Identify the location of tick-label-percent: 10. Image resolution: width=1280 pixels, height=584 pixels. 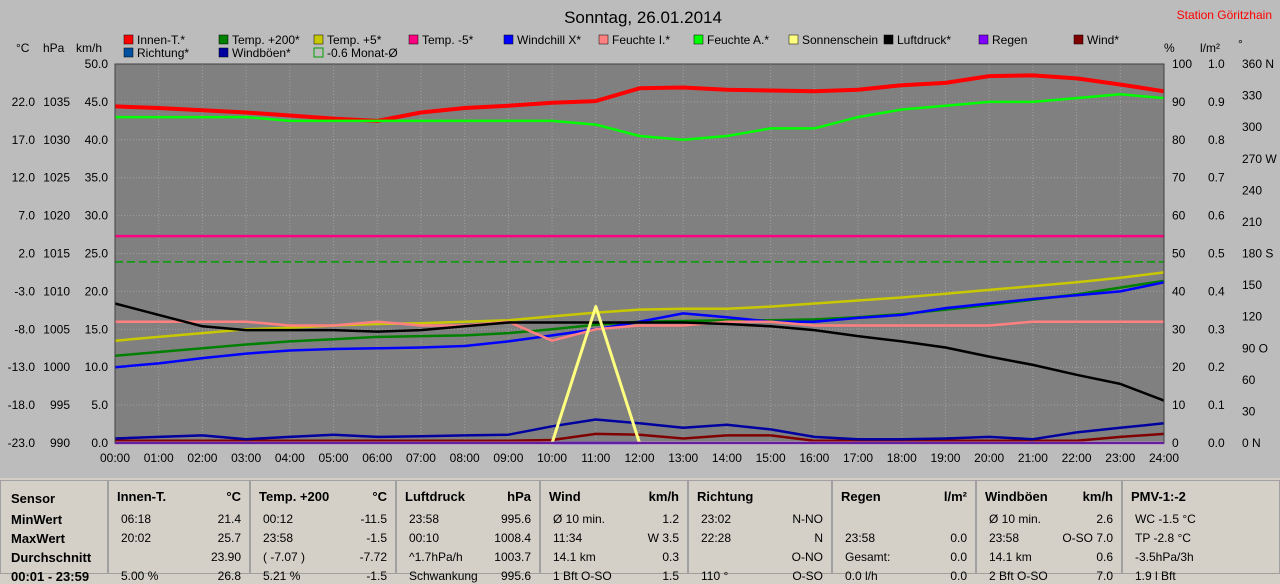
(1179, 405).